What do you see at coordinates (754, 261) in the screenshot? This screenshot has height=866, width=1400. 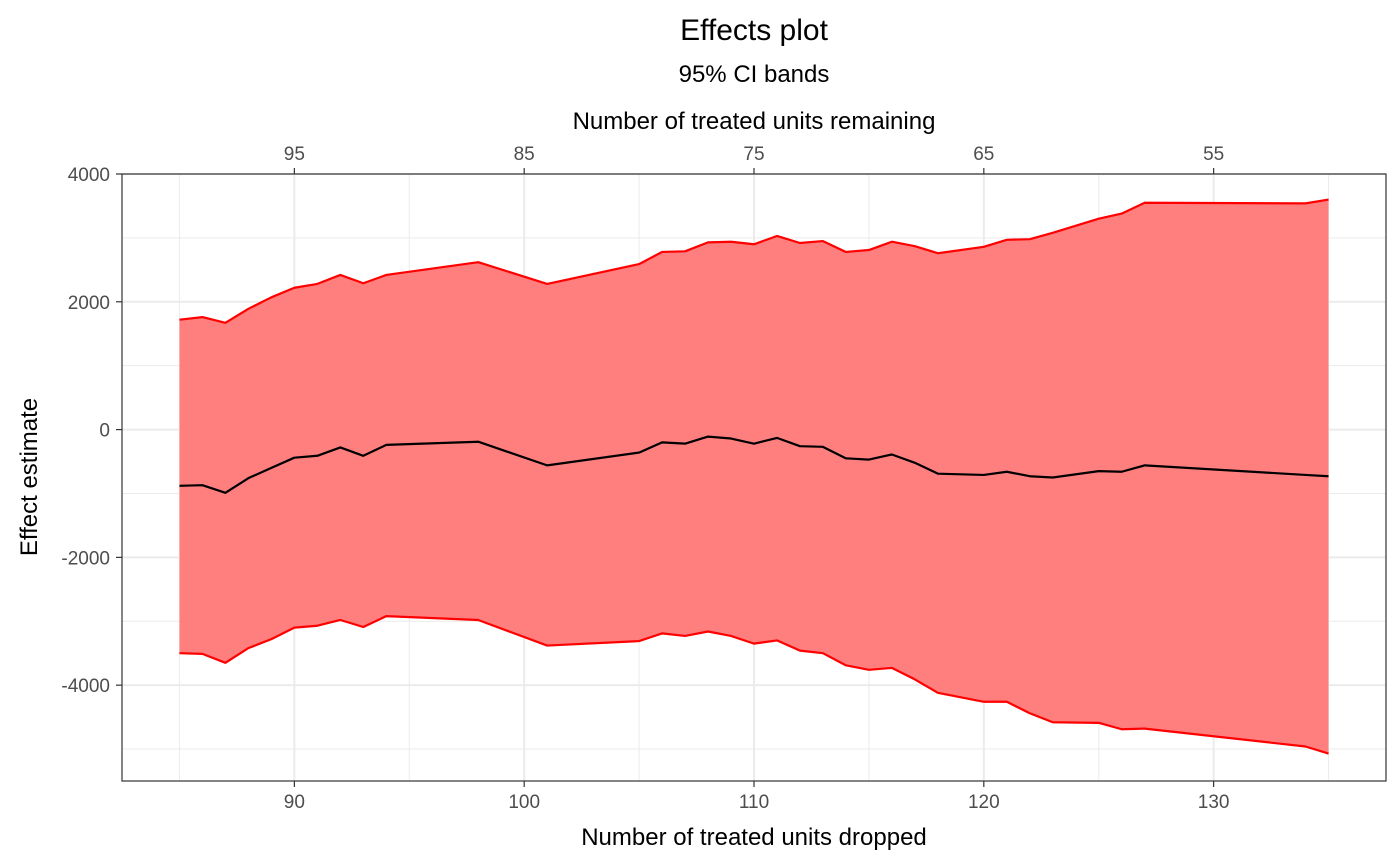 I see `upper-ci-line` at bounding box center [754, 261].